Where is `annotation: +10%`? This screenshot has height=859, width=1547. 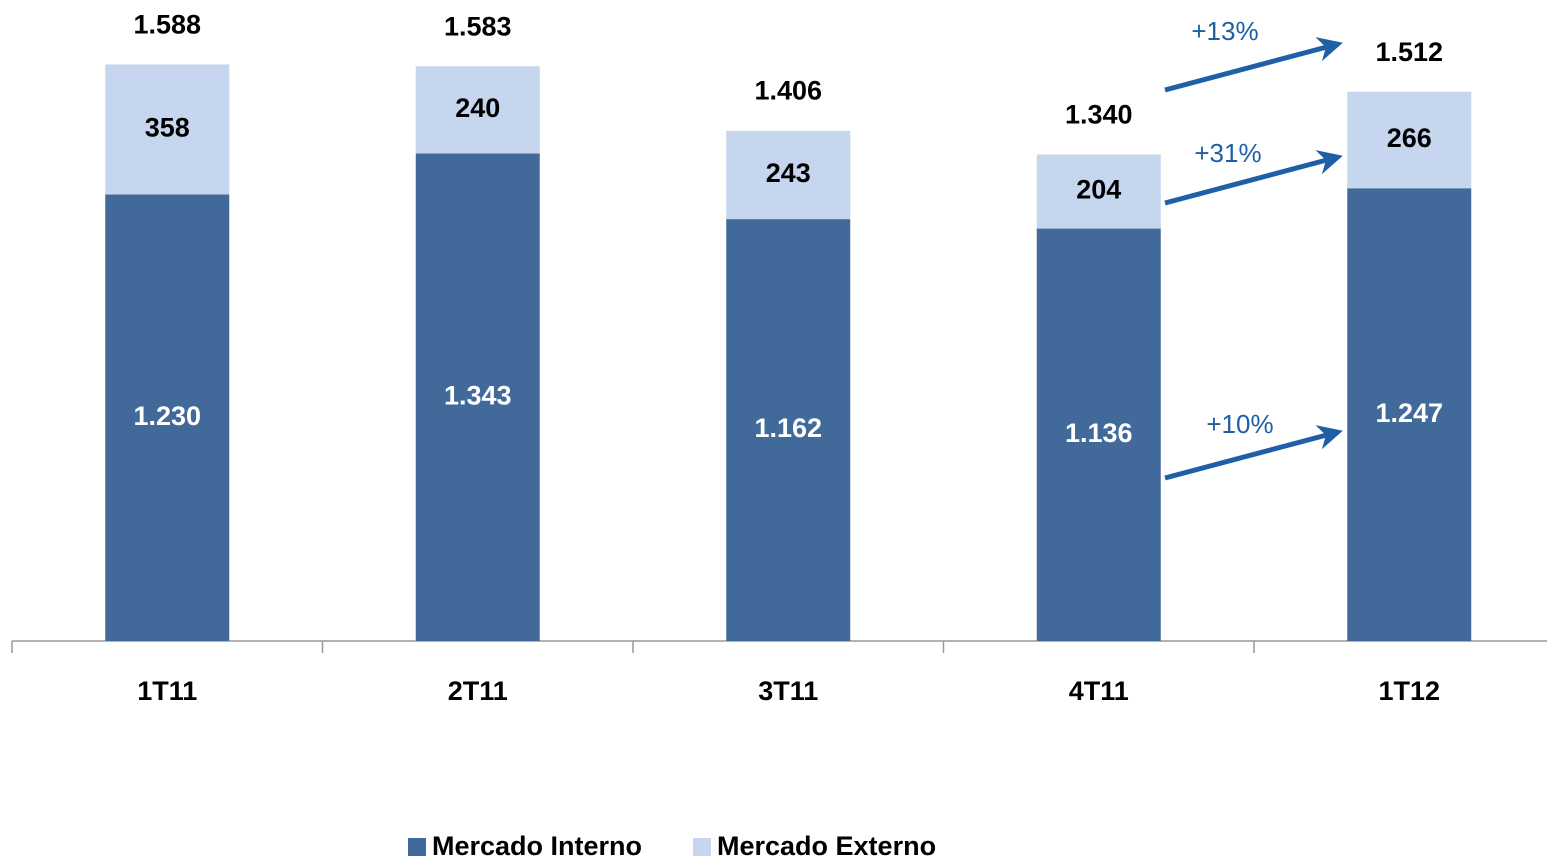
annotation: +10% is located at coordinates (1239, 424).